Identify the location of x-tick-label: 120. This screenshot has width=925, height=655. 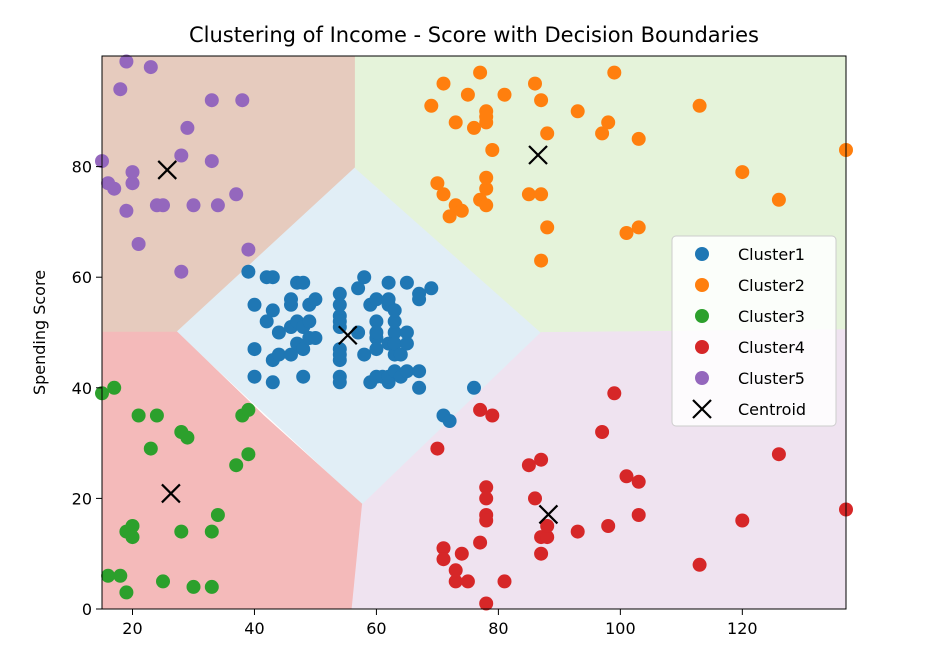
(742, 628).